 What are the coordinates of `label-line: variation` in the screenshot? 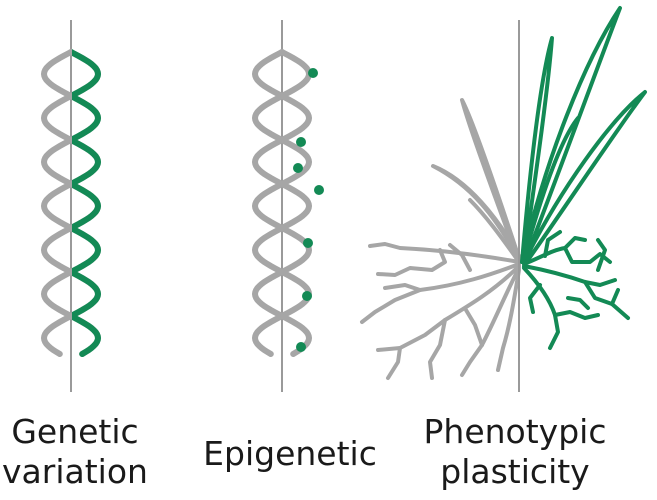 It's located at (75, 471).